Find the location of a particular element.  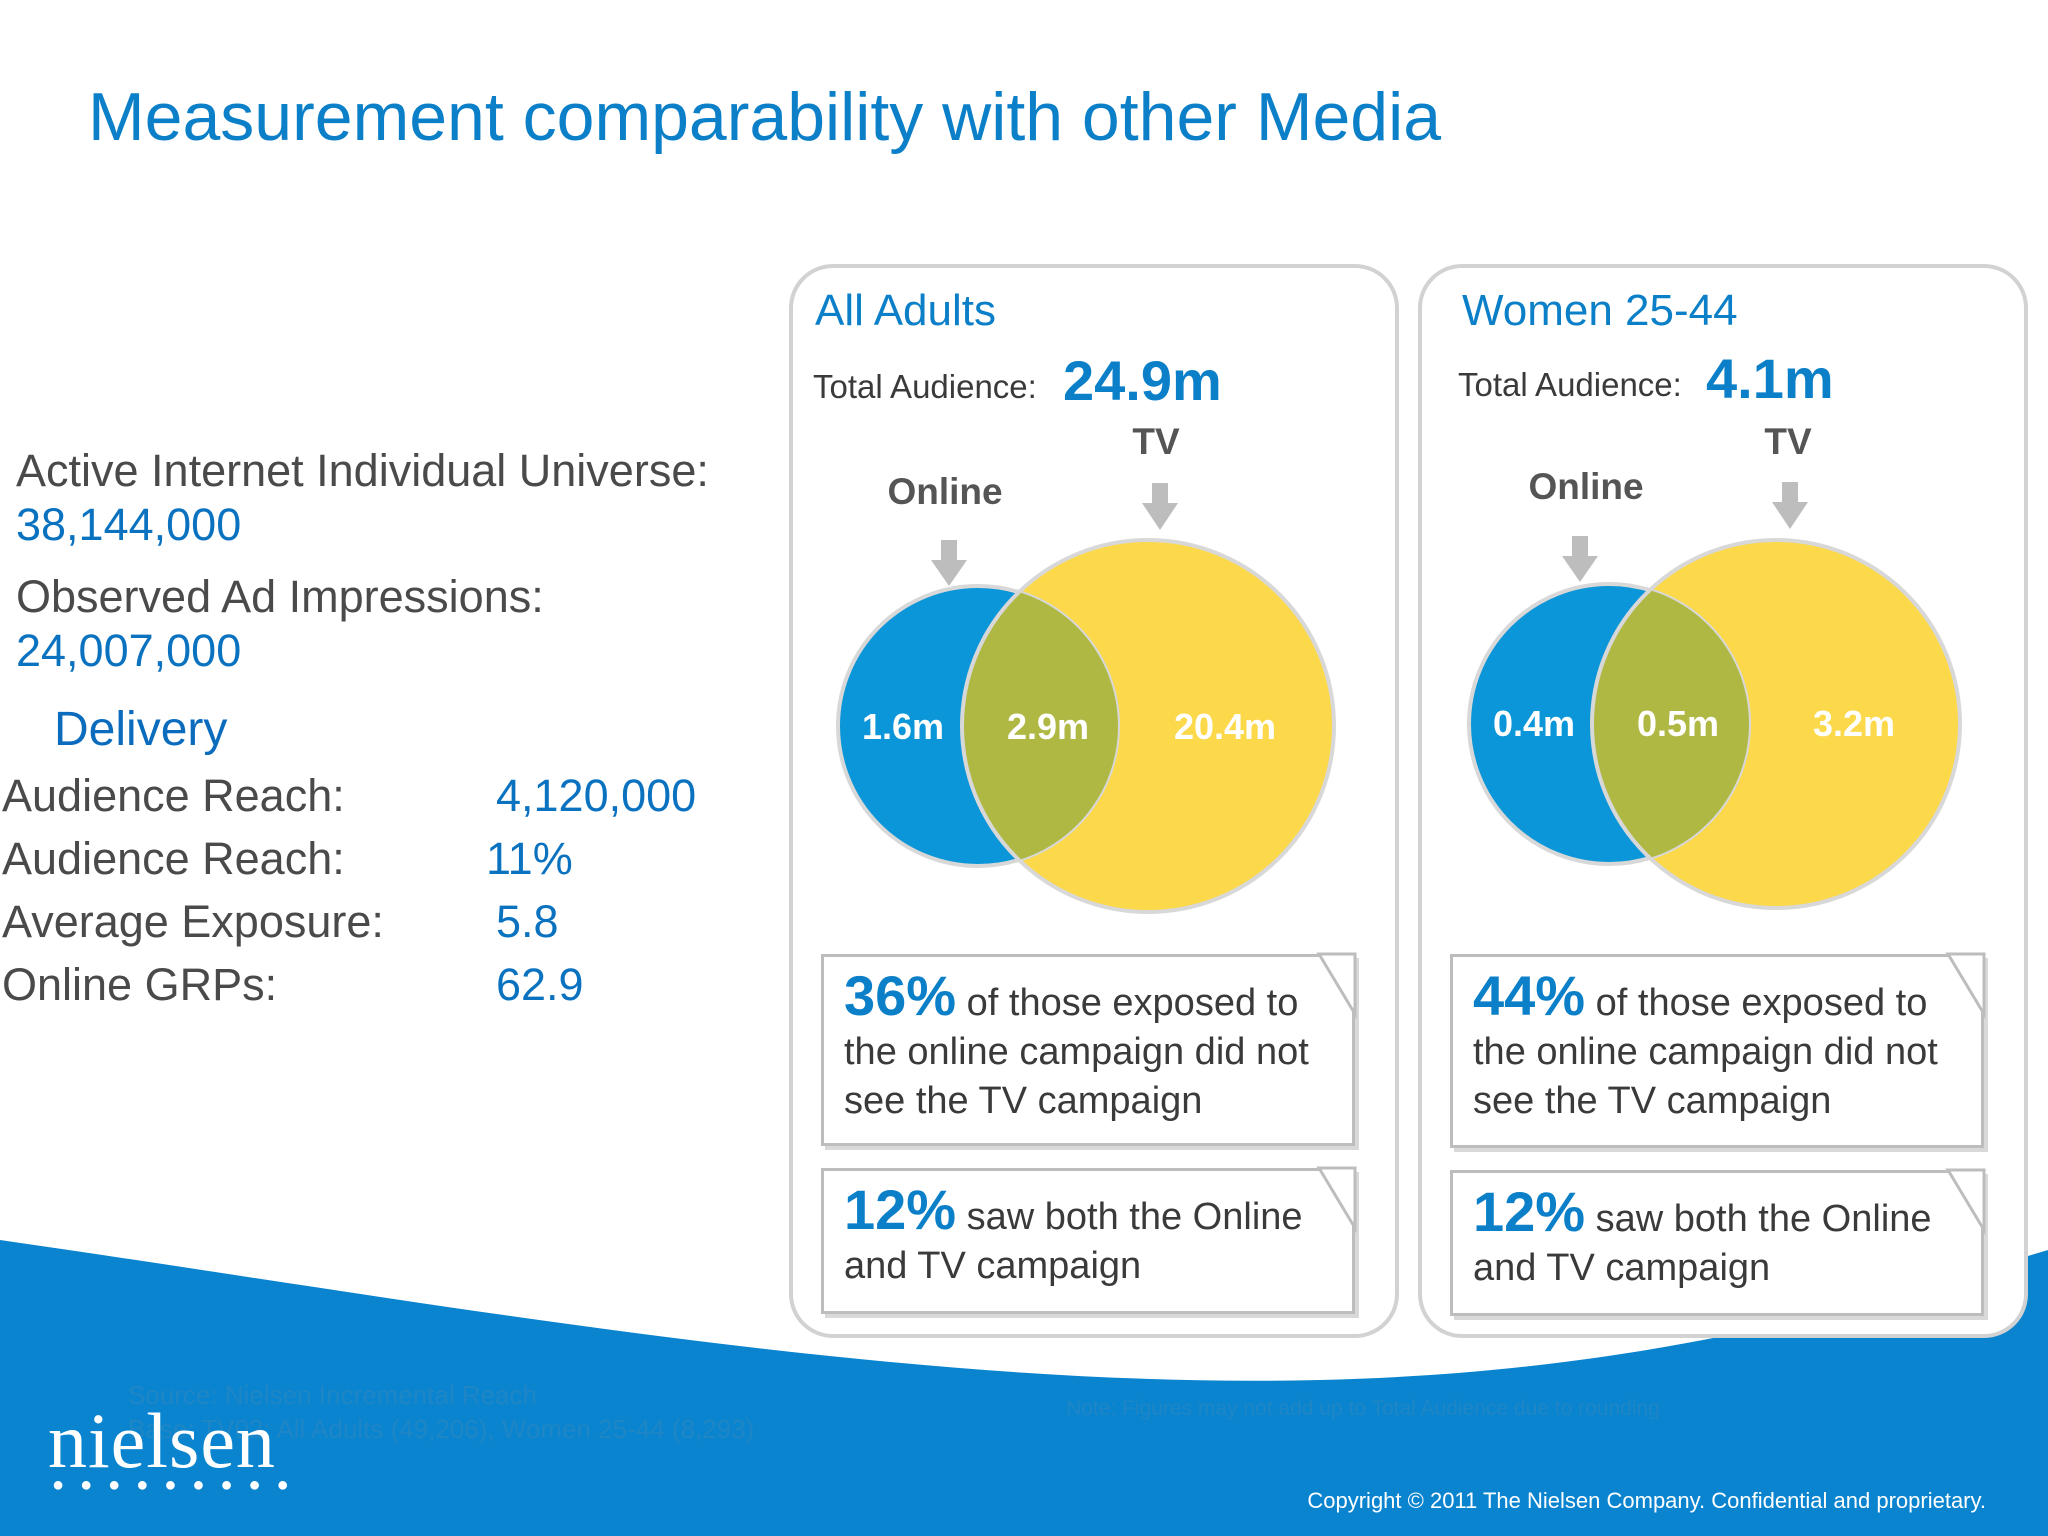

delivery-row-value: 62.9 is located at coordinates (540, 984).